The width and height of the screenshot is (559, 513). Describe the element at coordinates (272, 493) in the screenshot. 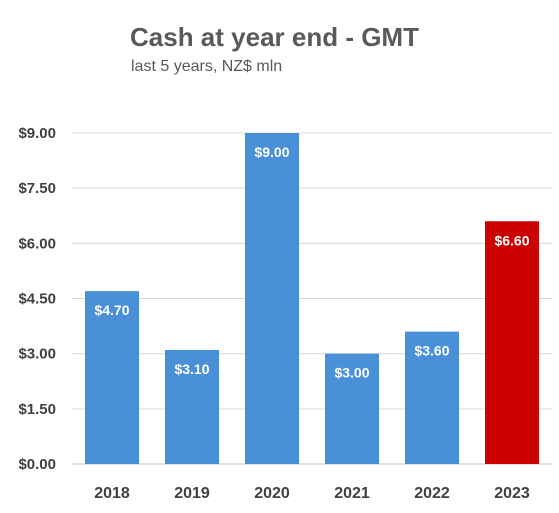

I see `x-tick-label: 2020` at that location.